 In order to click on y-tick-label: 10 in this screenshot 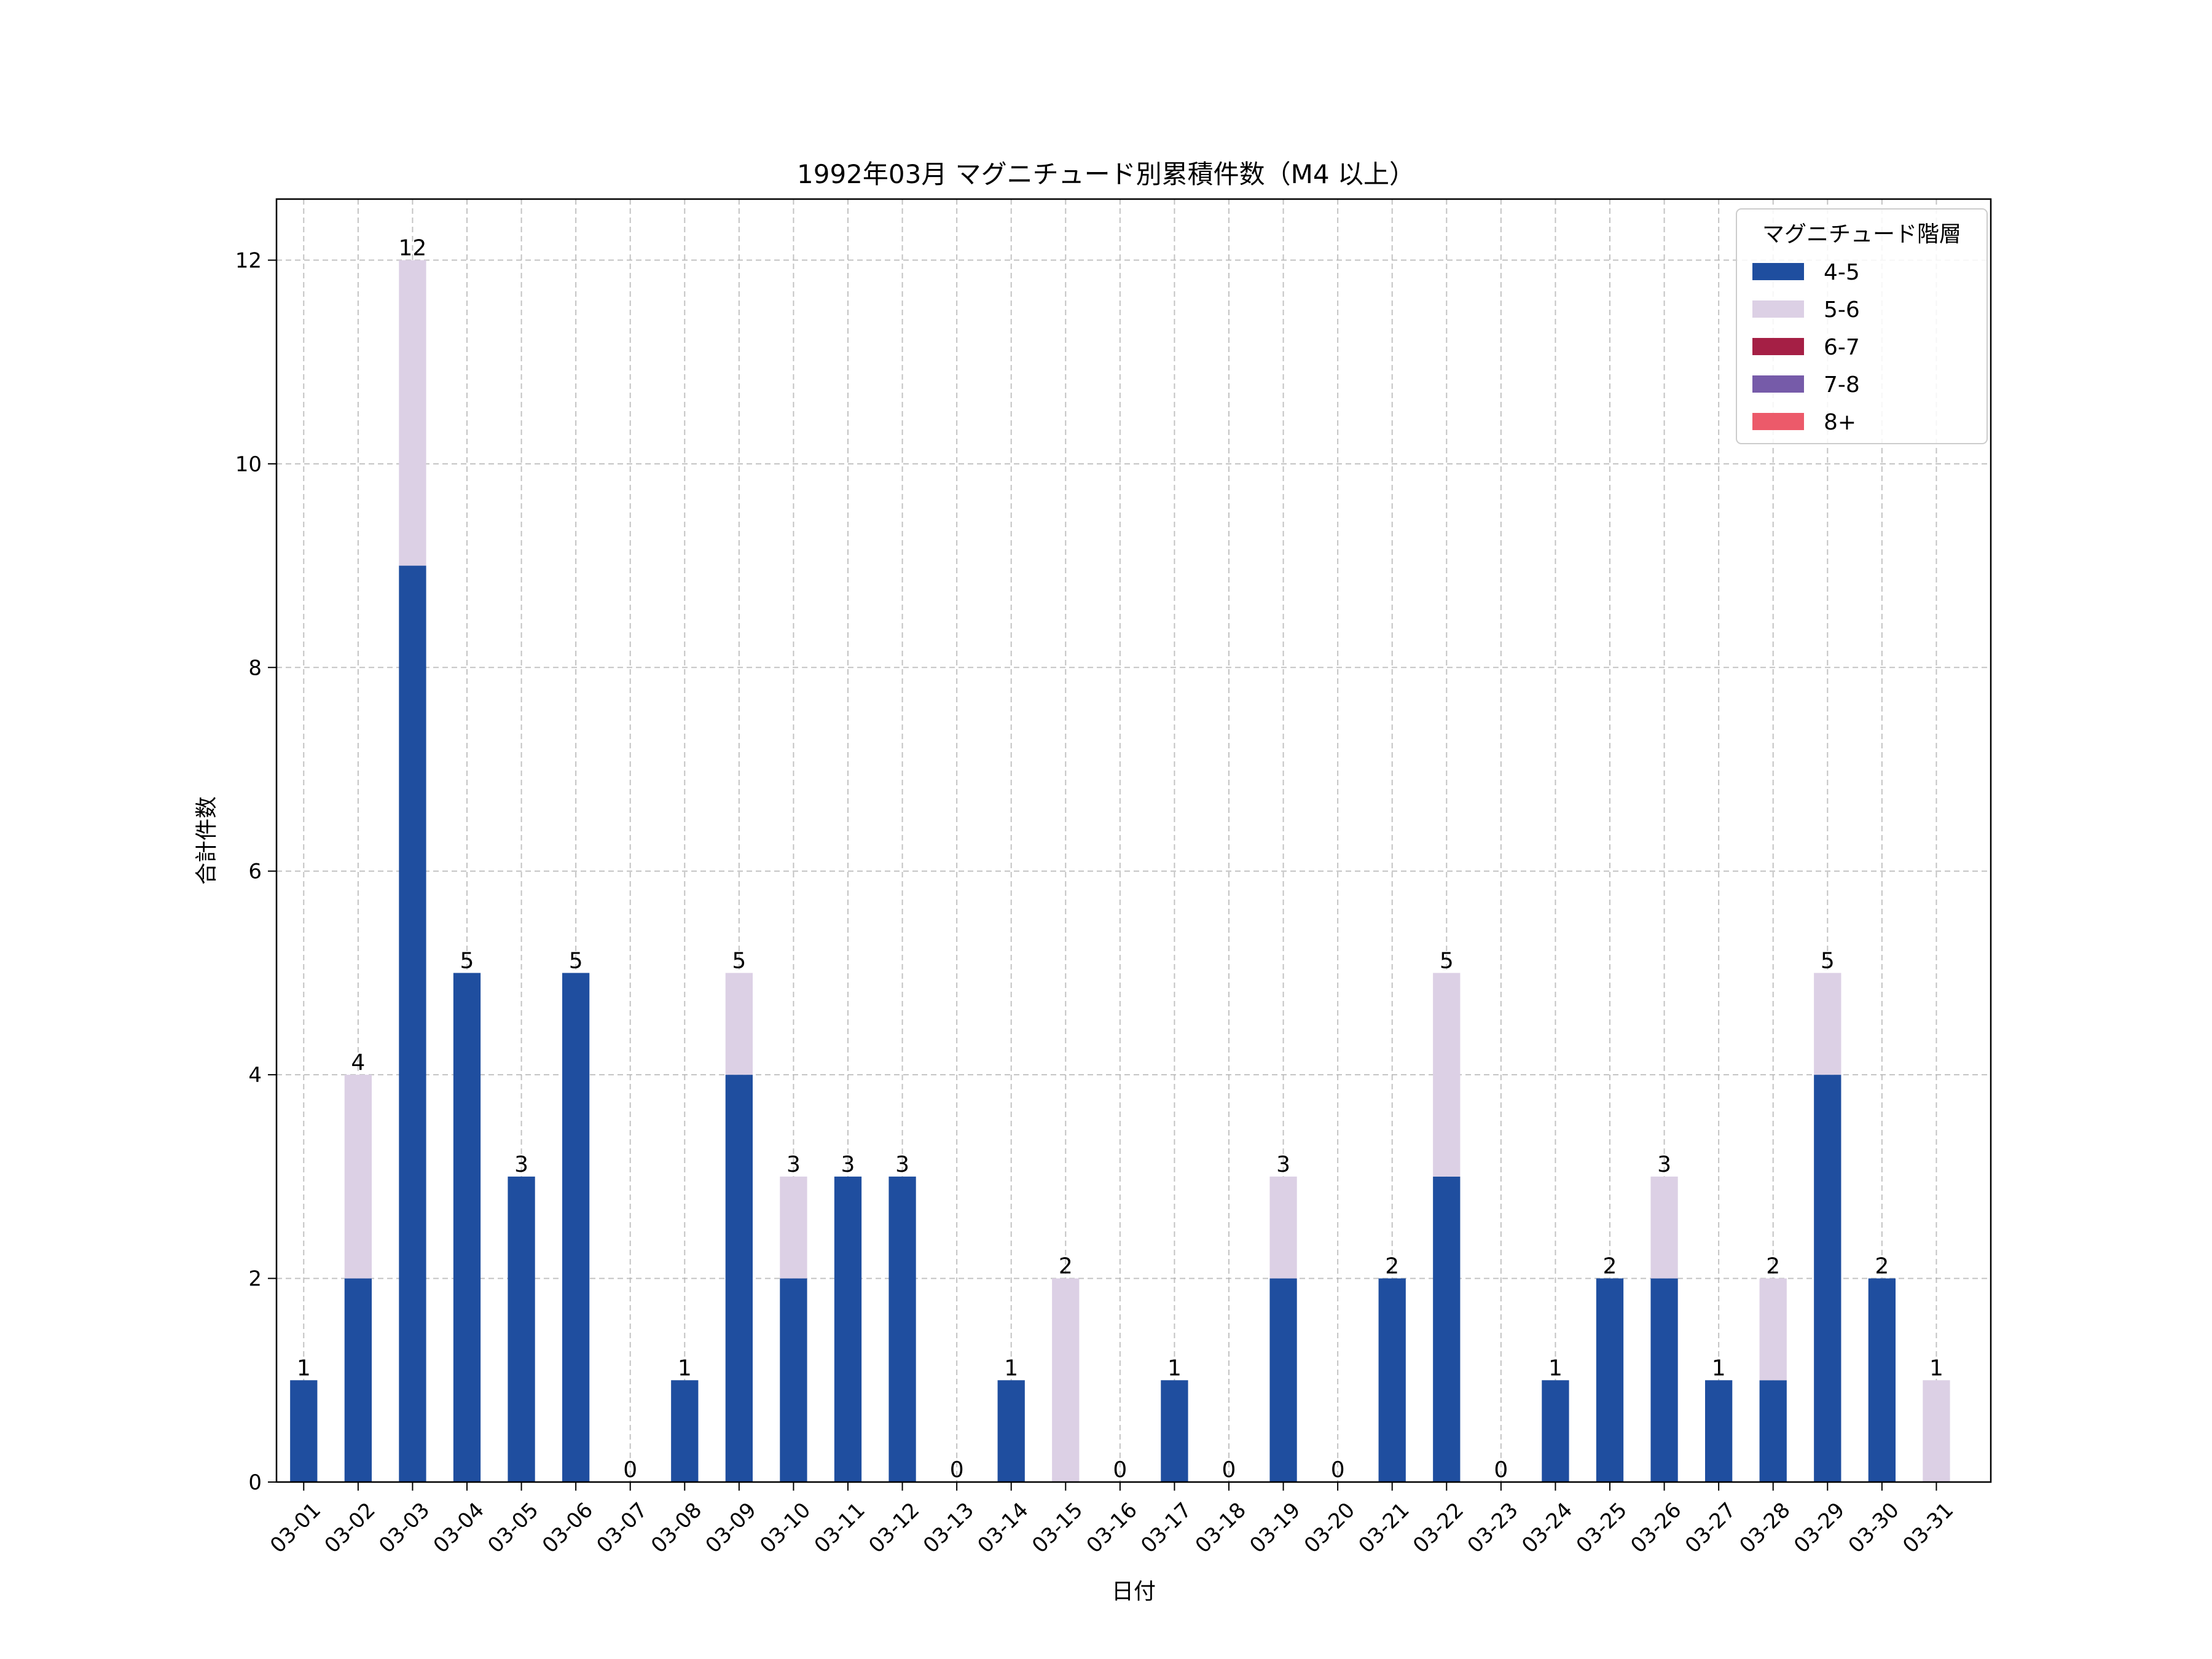, I will do `click(248, 464)`.